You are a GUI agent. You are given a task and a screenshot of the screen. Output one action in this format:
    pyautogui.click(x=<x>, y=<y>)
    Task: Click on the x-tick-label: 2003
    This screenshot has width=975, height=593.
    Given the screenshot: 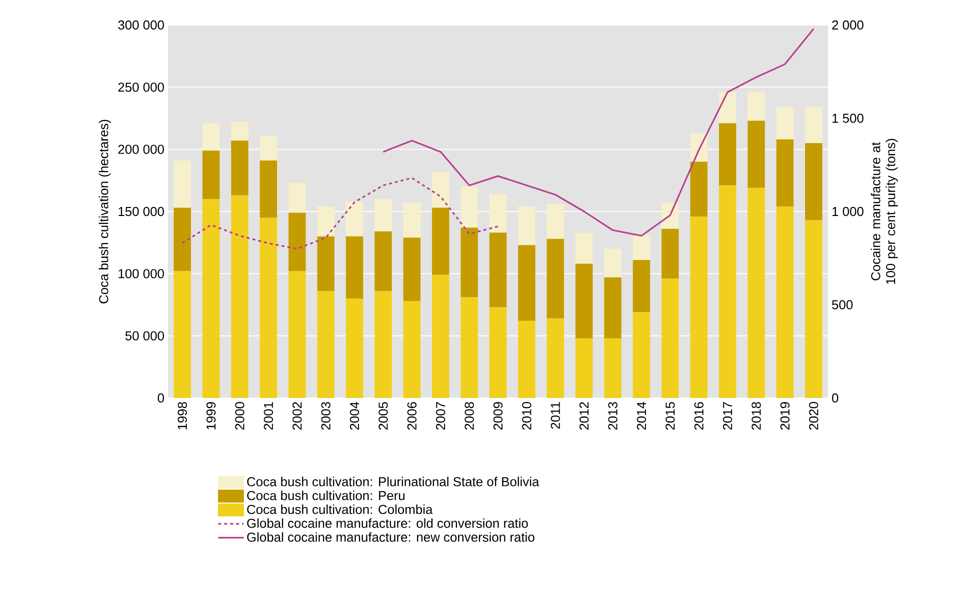 What is the action you would take?
    pyautogui.click(x=325, y=416)
    